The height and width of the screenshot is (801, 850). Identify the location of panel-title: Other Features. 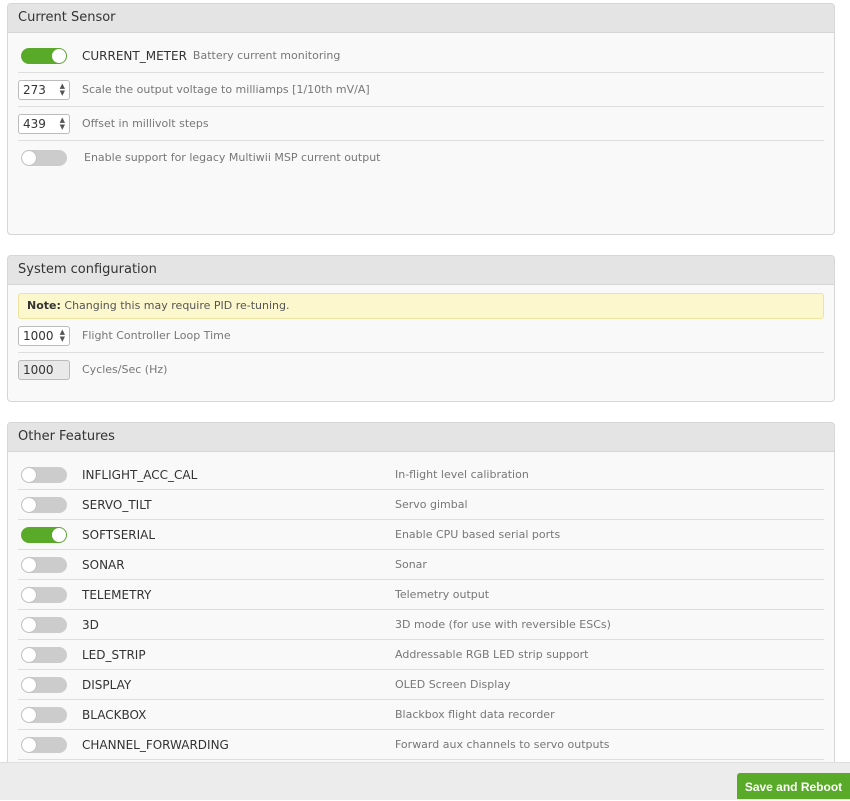
(421, 437).